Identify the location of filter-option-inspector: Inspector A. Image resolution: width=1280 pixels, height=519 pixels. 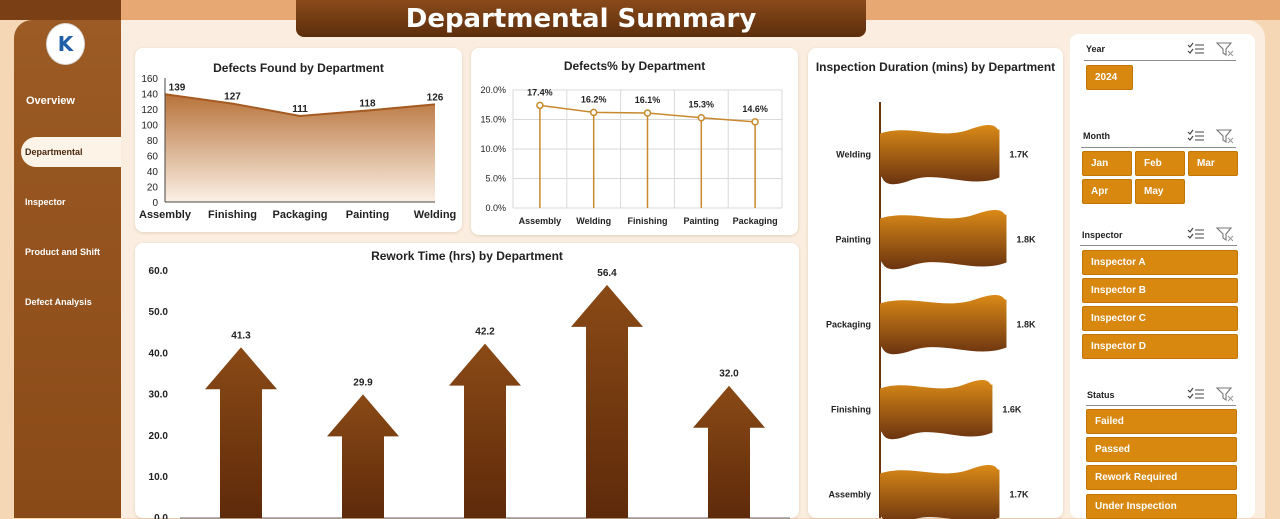
(1160, 262).